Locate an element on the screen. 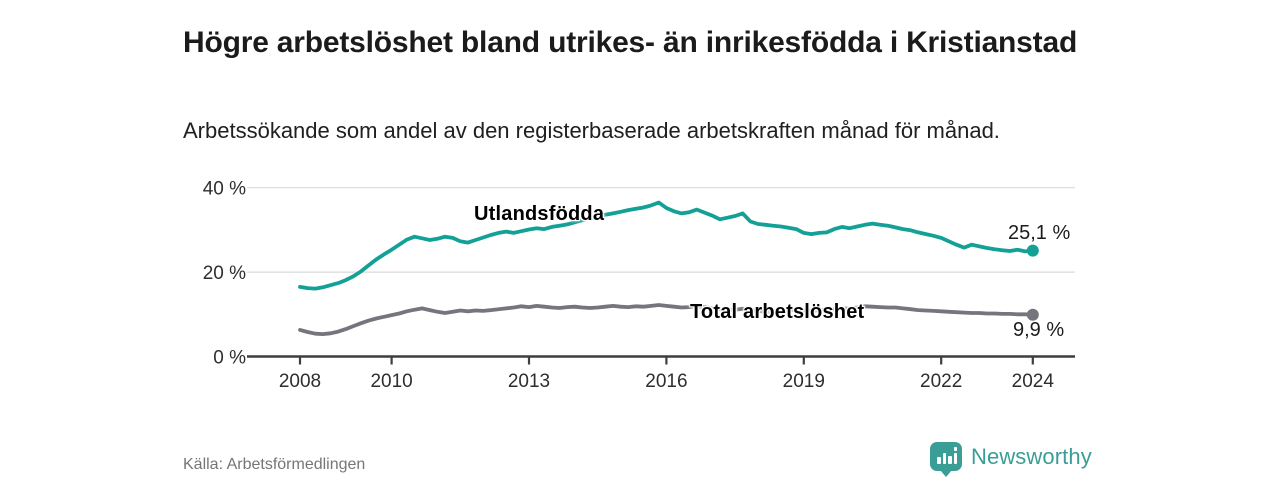 This screenshot has height=480, width=1280. y-tick-label-0: 0 % is located at coordinates (229, 358).